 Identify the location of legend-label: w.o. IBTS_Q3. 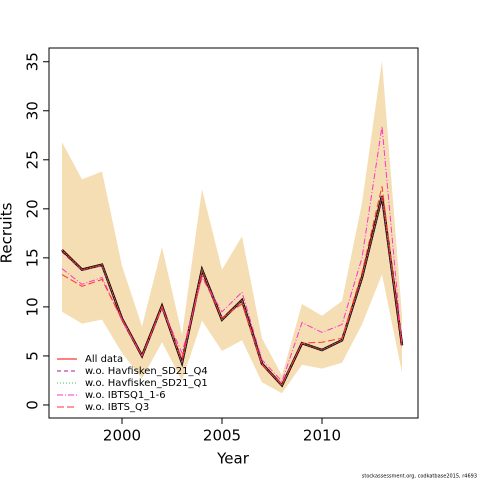
(117, 407).